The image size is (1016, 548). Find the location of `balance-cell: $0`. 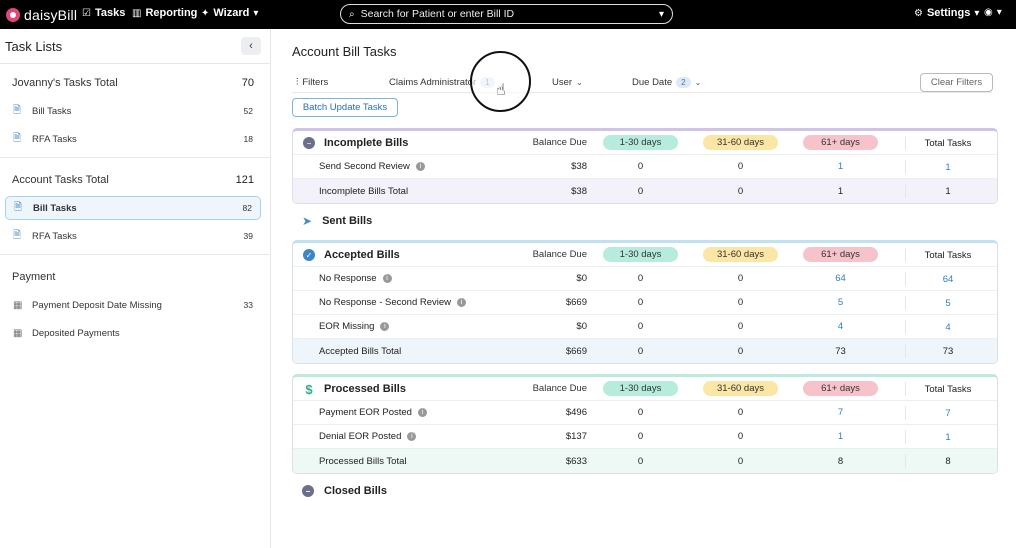

balance-cell: $0 is located at coordinates (581, 278).